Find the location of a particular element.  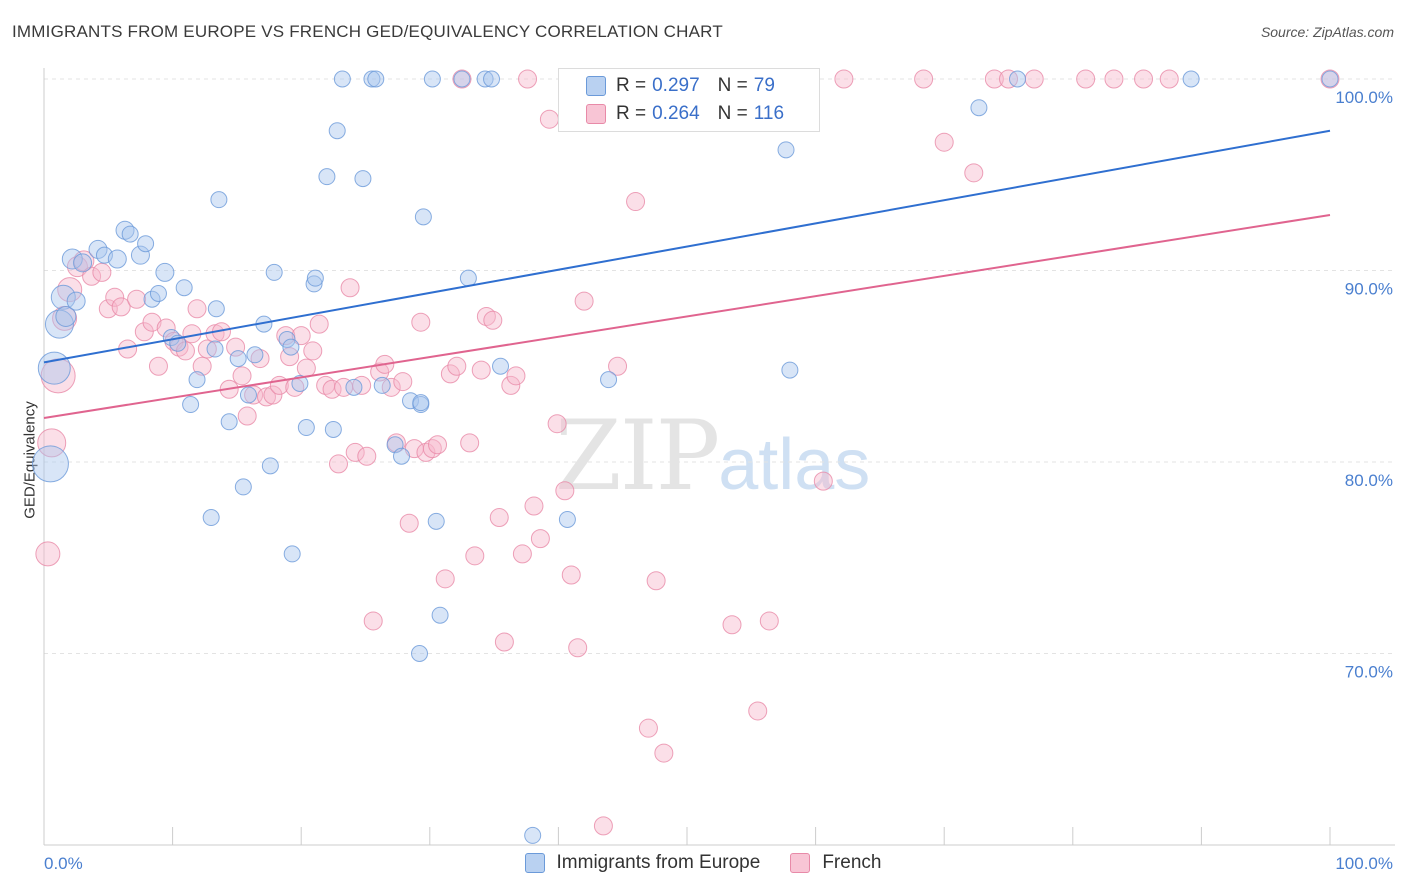

legend-n-label: N = is located at coordinates (732, 85).